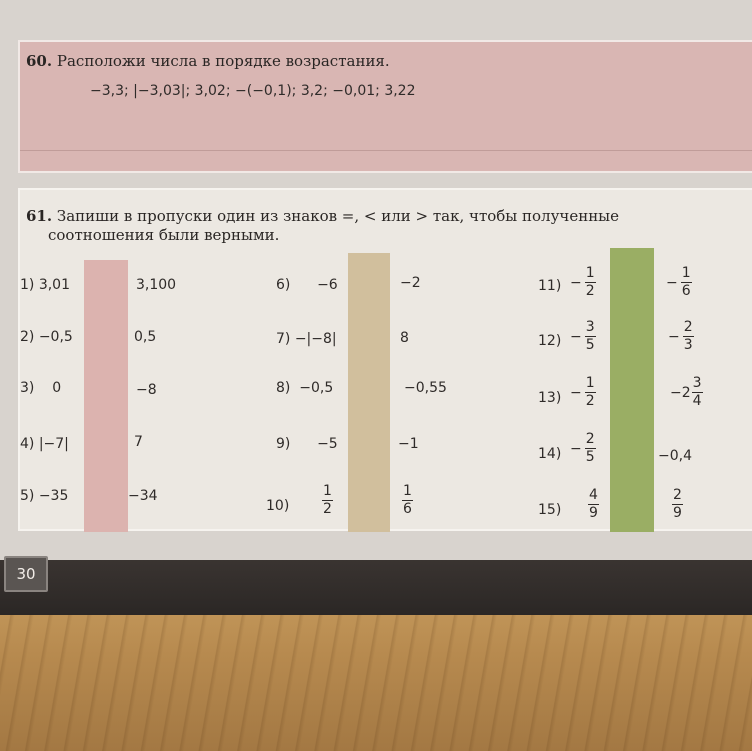  I want to click on task-60-number: 60., so click(39, 61).